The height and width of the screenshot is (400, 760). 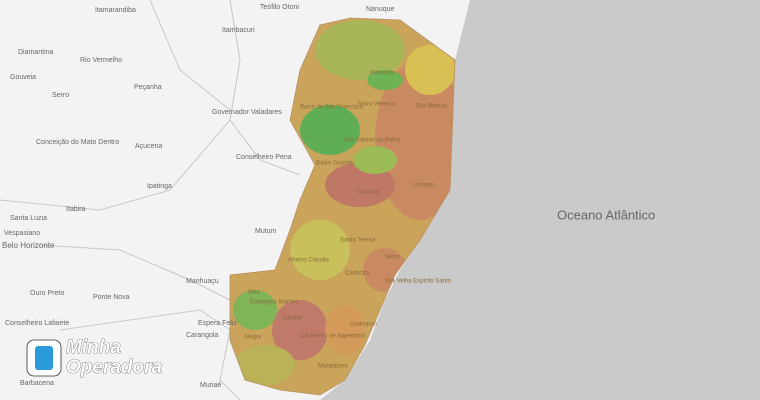 What do you see at coordinates (368, 193) in the screenshot?
I see `city-label: Colatina` at bounding box center [368, 193].